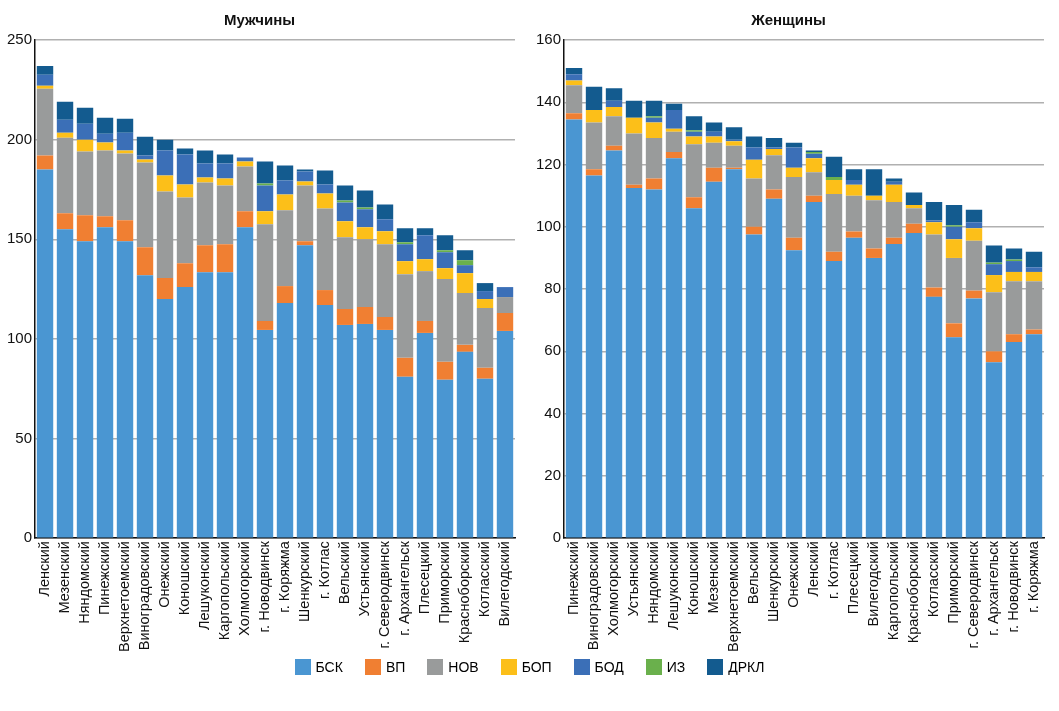 The height and width of the screenshot is (711, 1059). Describe the element at coordinates (44, 569) in the screenshot. I see `x-tick-label: Ленский` at that location.